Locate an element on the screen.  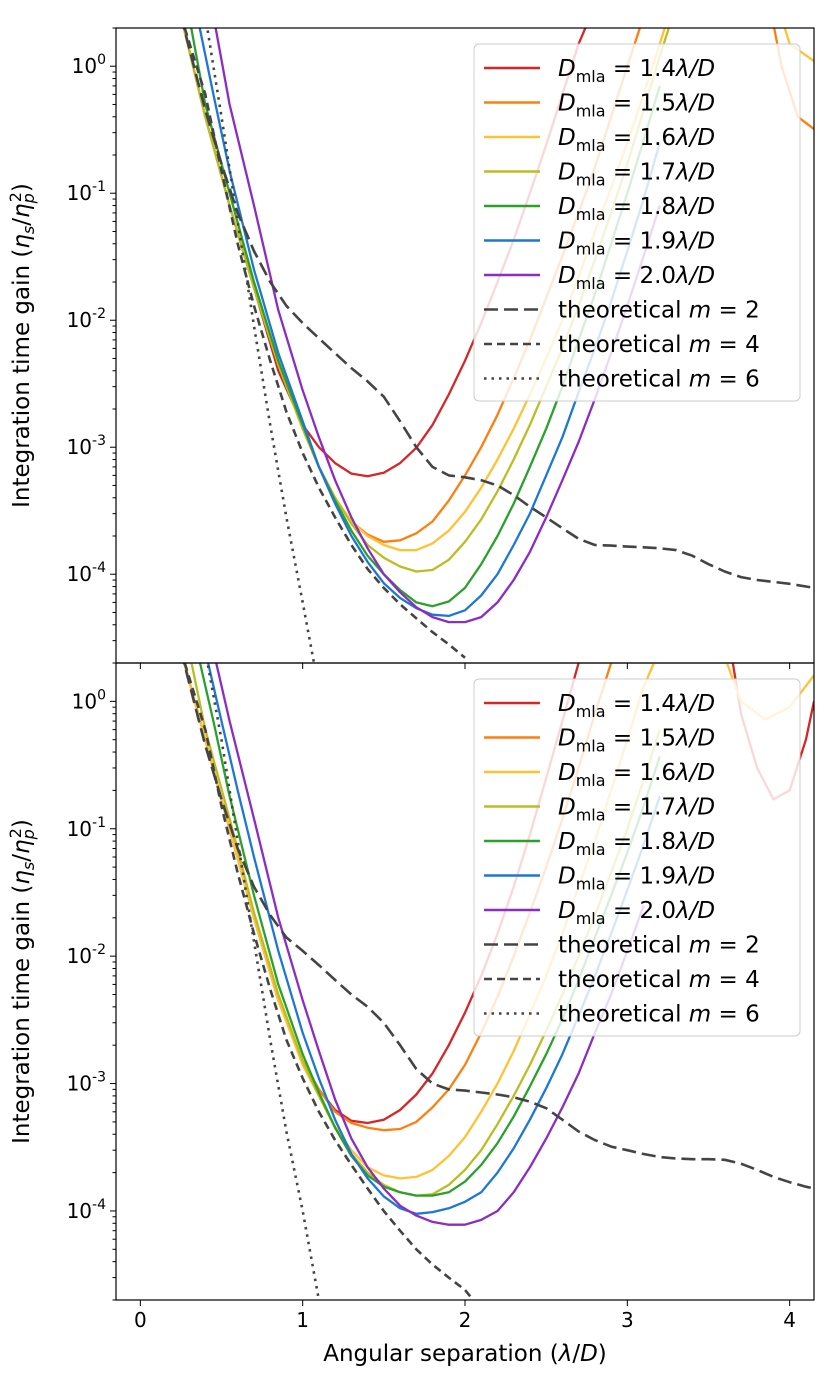
panel-bottom-legend-box is located at coordinates (637, 857).